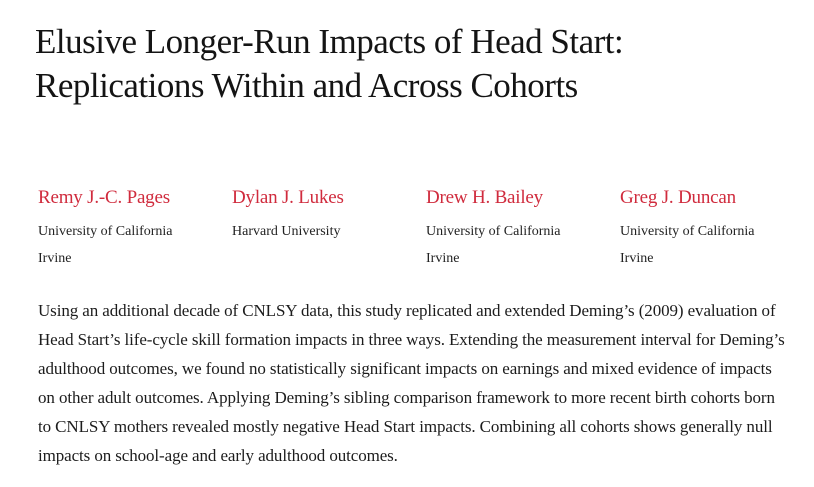 This screenshot has width=814, height=487. Describe the element at coordinates (286, 231) in the screenshot. I see `affiliation-line-1: Harvard University` at that location.